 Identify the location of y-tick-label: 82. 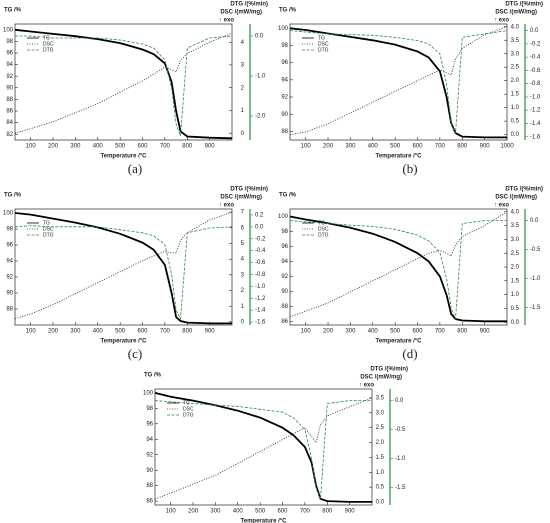
(9, 135).